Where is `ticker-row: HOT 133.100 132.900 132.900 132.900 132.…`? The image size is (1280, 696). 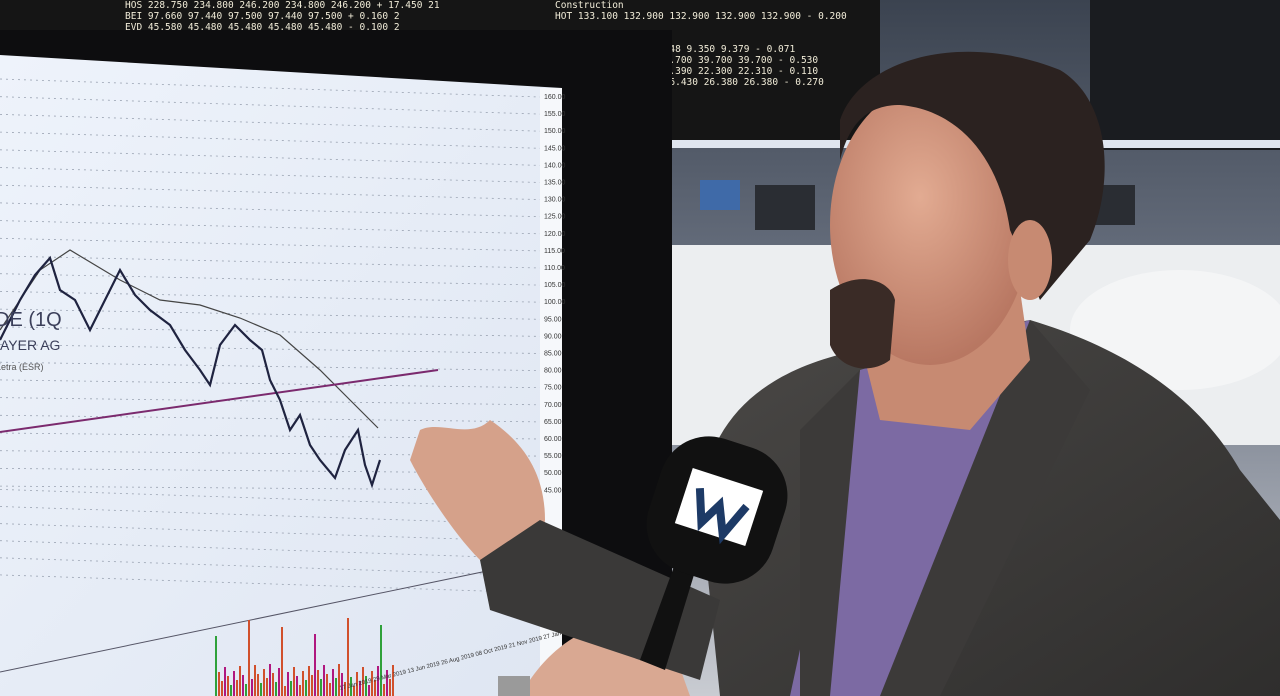 ticker-row: HOT 133.100 132.900 132.900 132.900 132.… is located at coordinates (701, 16).